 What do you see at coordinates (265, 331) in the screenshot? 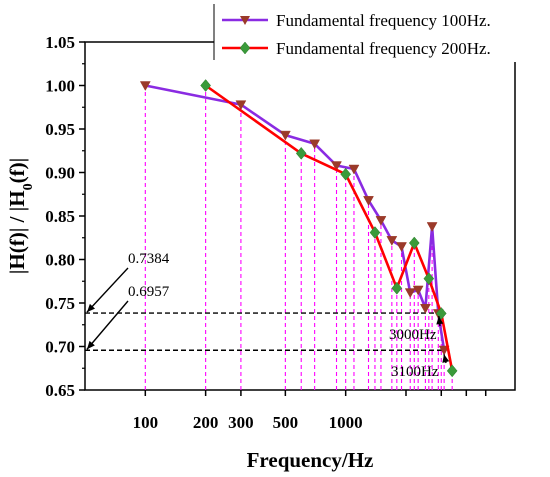
I see `reference-lines` at bounding box center [265, 331].